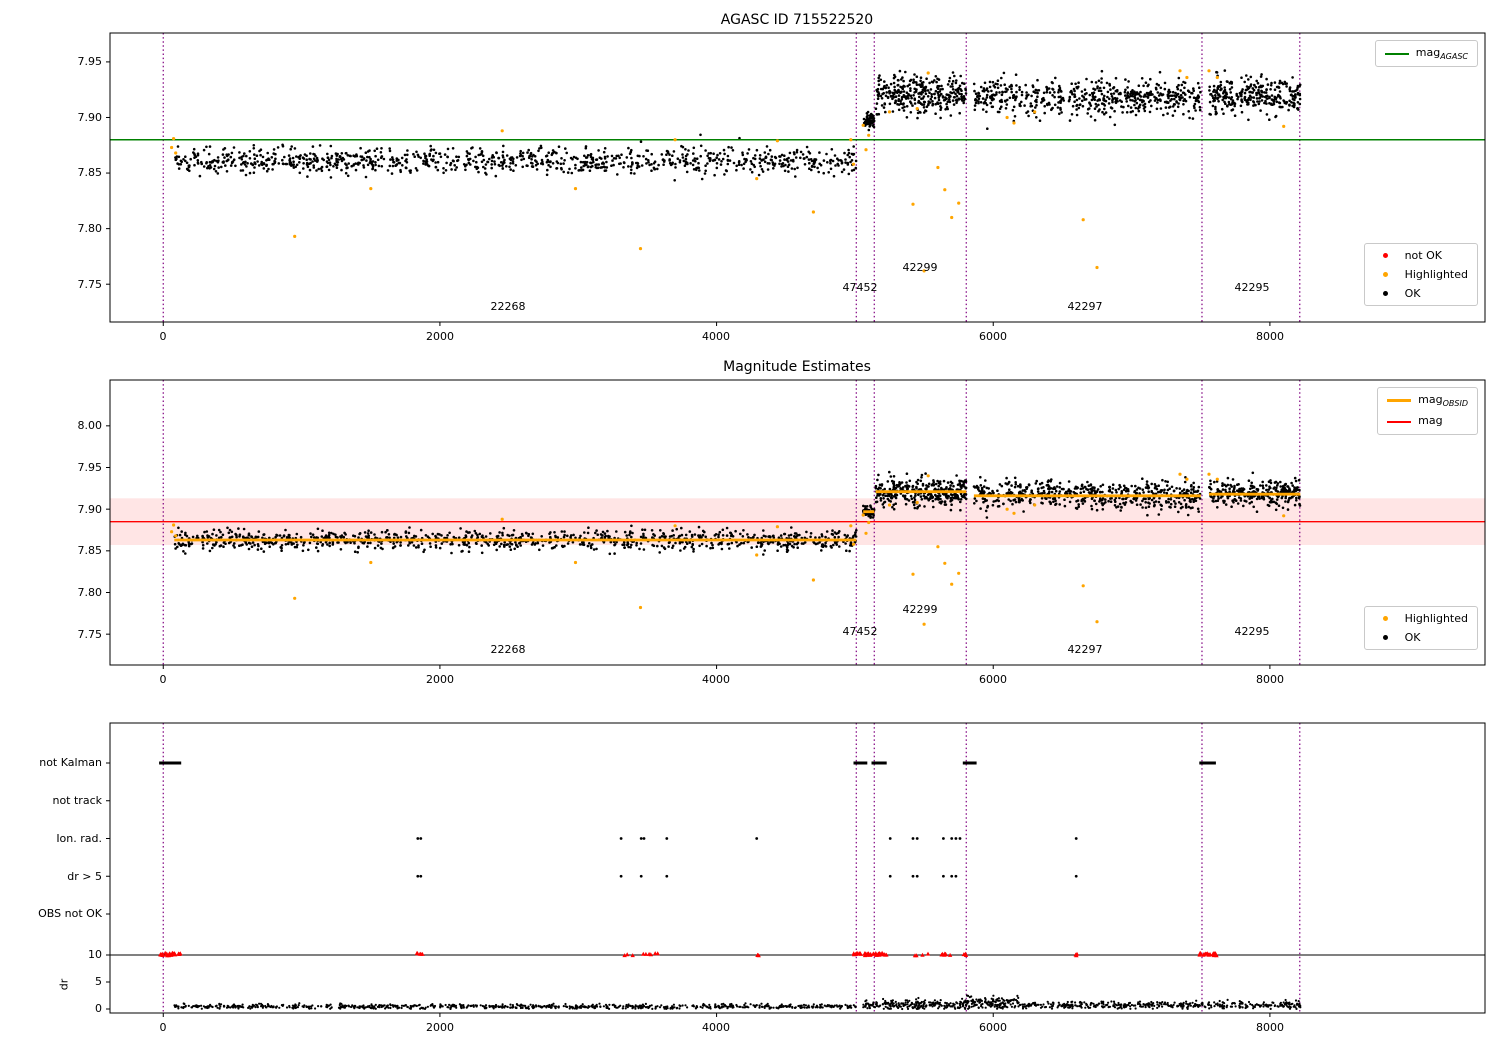 This screenshot has height=1050, width=1500. What do you see at coordinates (797, 367) in the screenshot?
I see `middle-plot-title: Magnitude Estimates` at bounding box center [797, 367].